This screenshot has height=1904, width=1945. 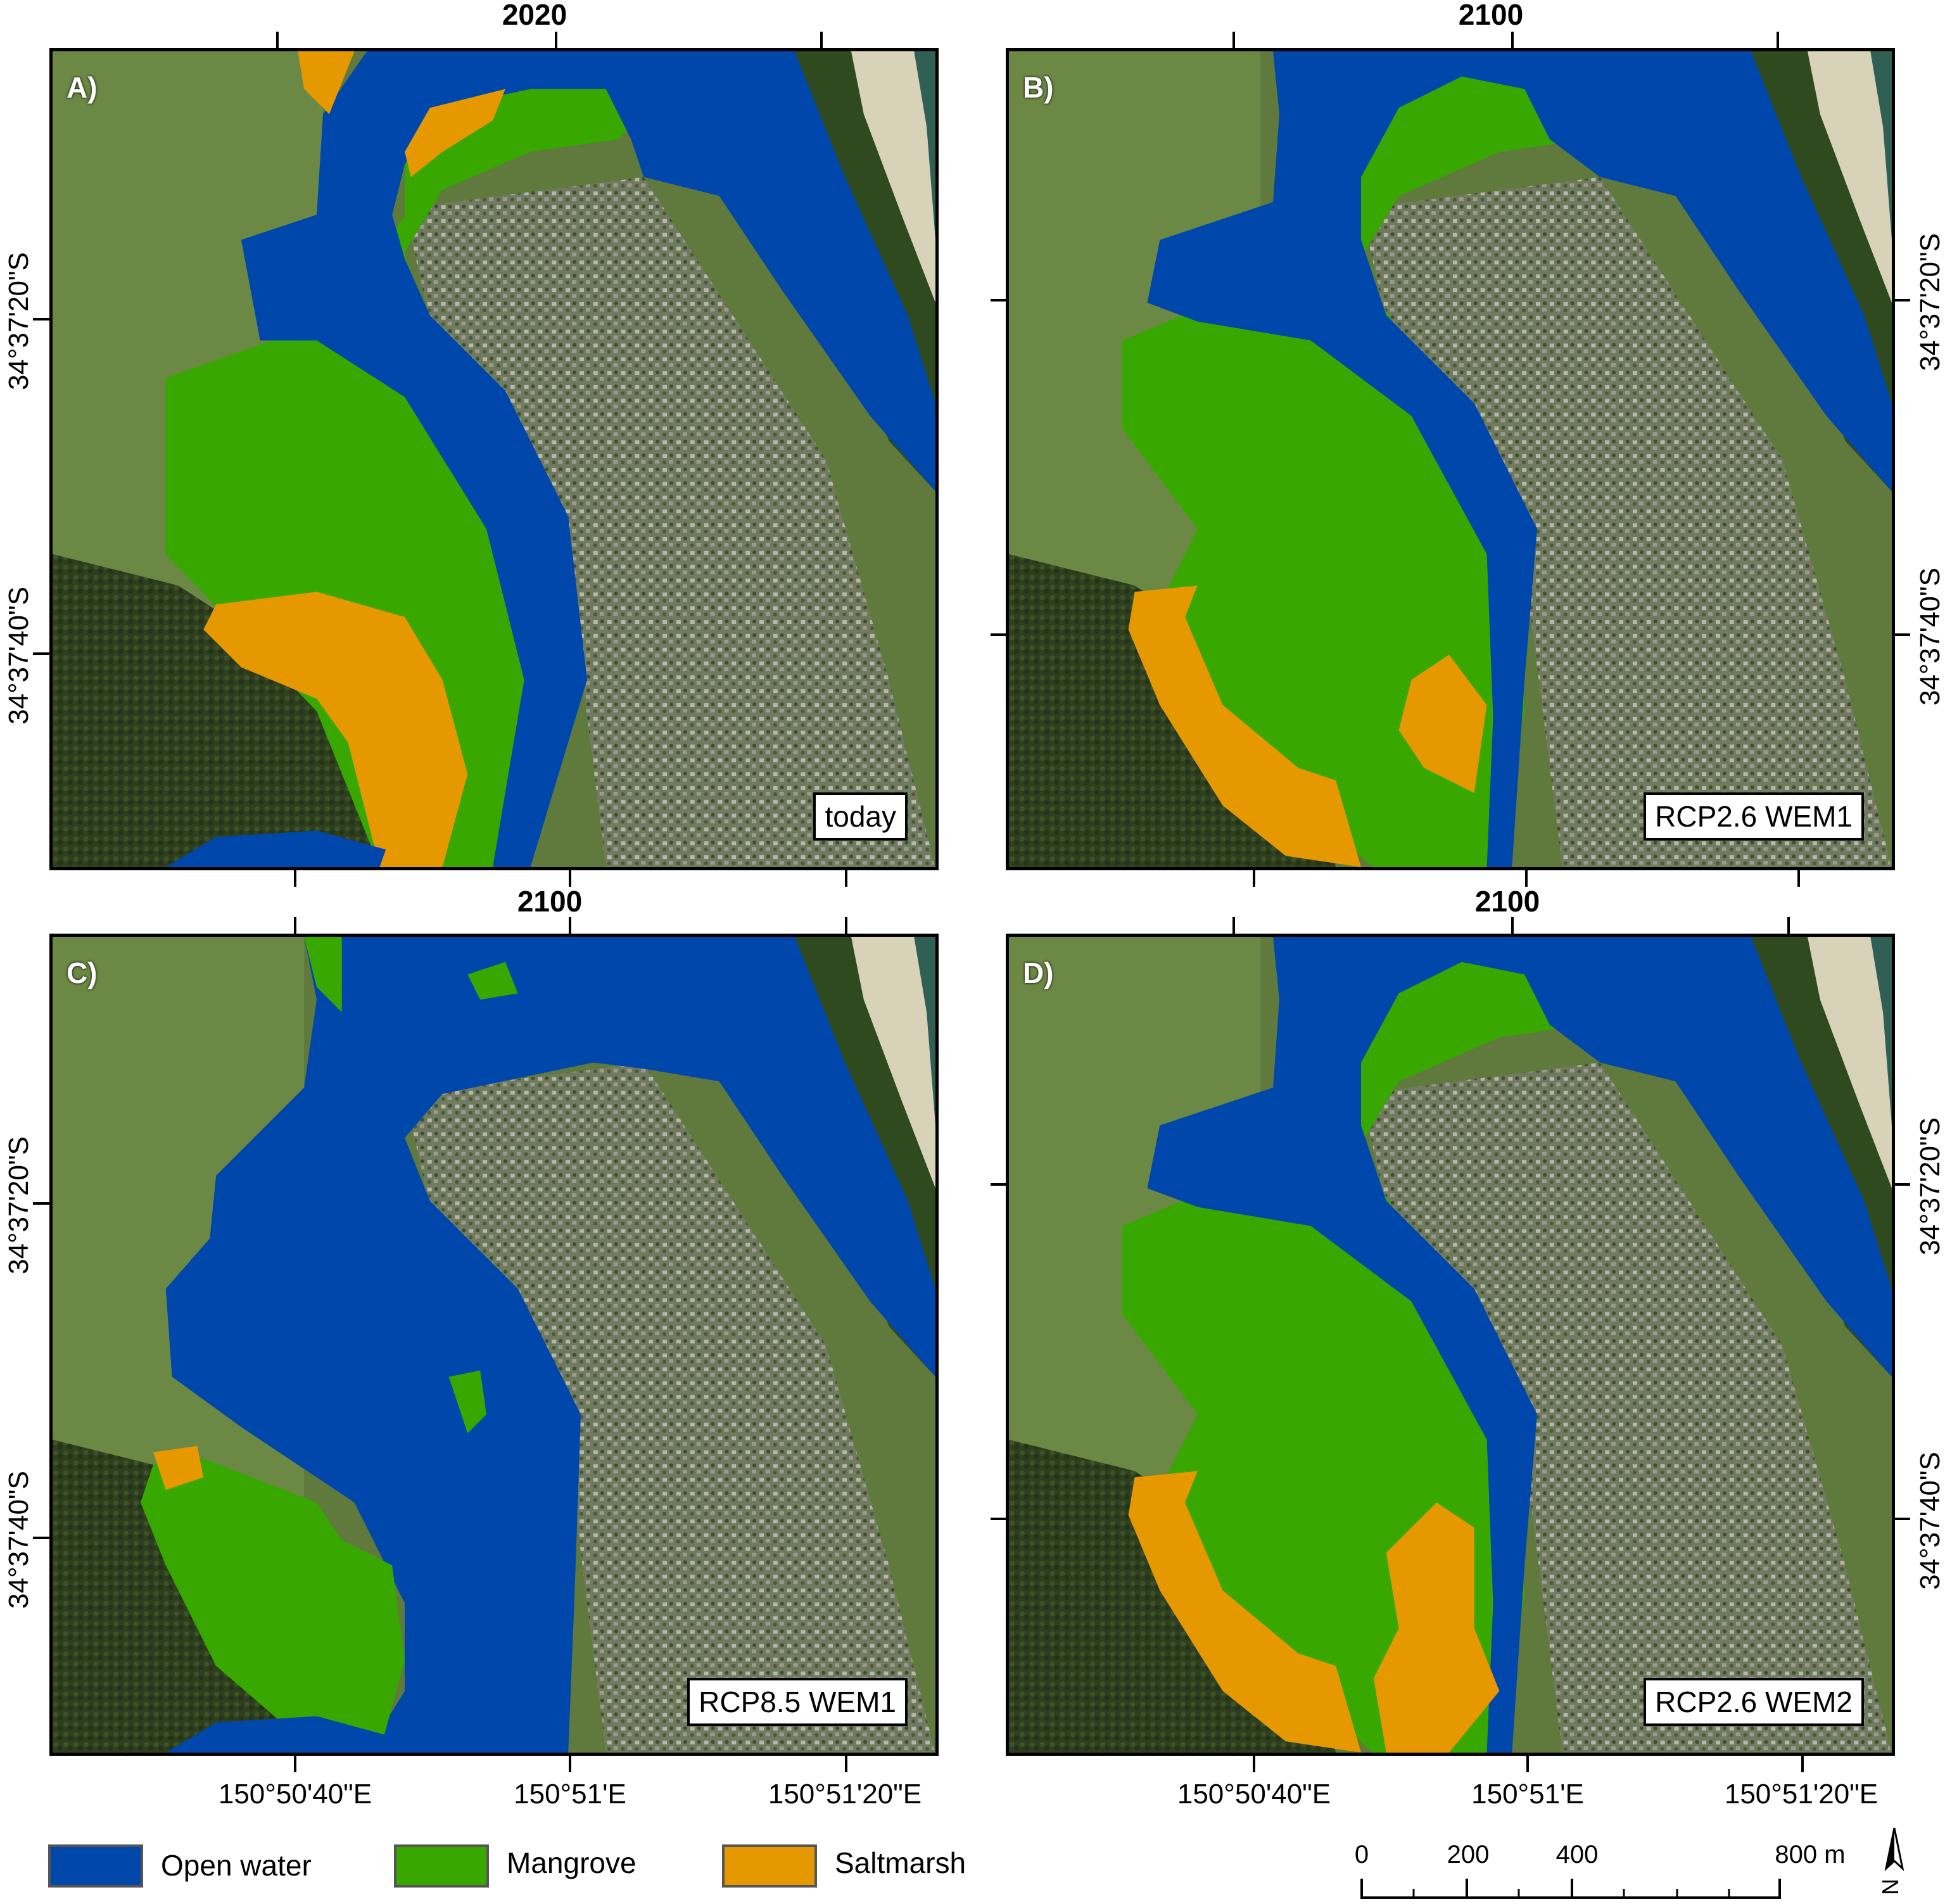 What do you see at coordinates (1038, 972) in the screenshot?
I see `panel-letter: D)` at bounding box center [1038, 972].